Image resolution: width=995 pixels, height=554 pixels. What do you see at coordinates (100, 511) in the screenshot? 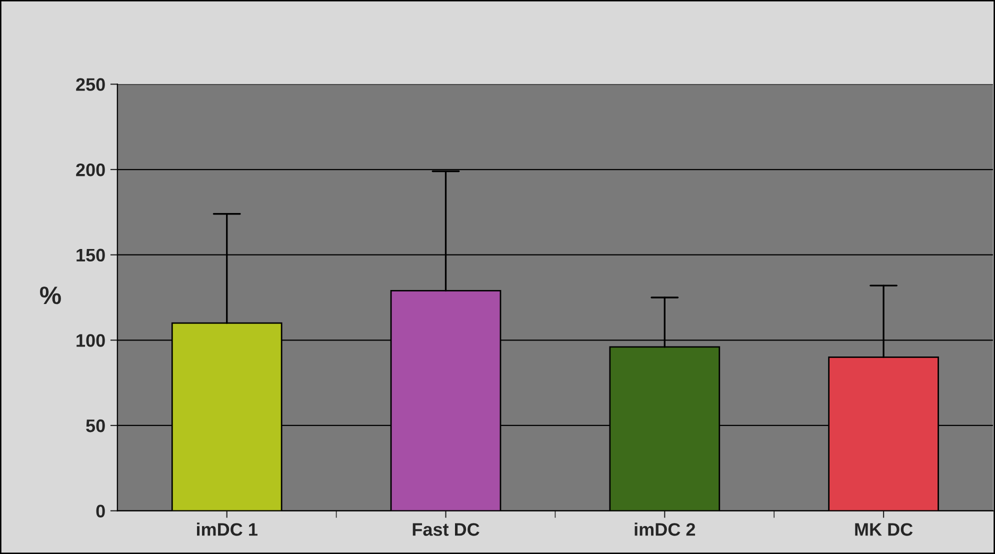
I see `y-tick-label: 0` at bounding box center [100, 511].